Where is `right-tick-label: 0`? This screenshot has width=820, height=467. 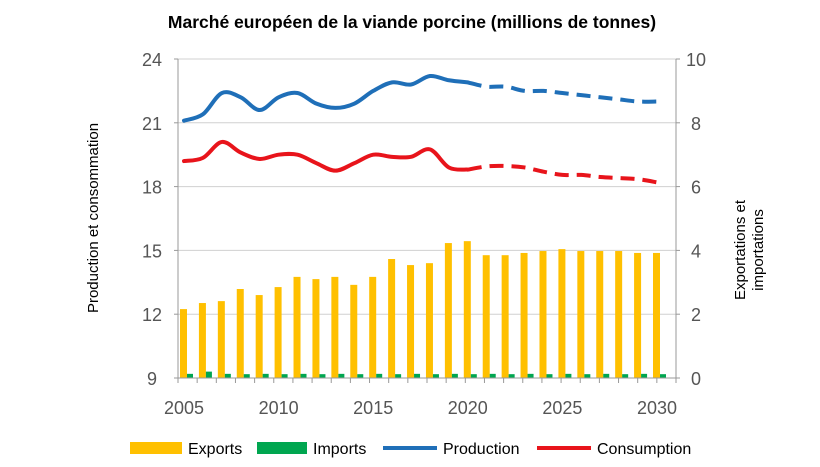 right-tick-label: 0 is located at coordinates (696, 379).